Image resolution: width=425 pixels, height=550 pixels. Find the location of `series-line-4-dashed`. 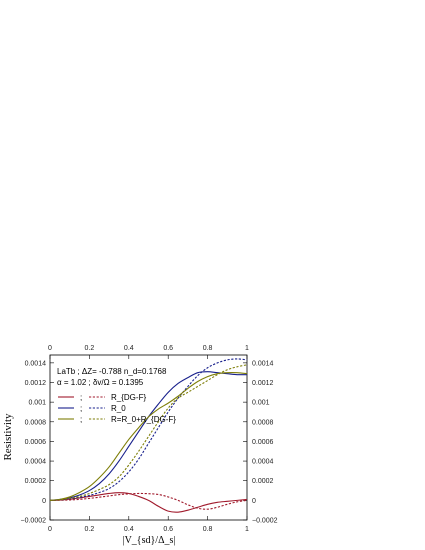

series-line-4-dashed is located at coordinates (148, 429).